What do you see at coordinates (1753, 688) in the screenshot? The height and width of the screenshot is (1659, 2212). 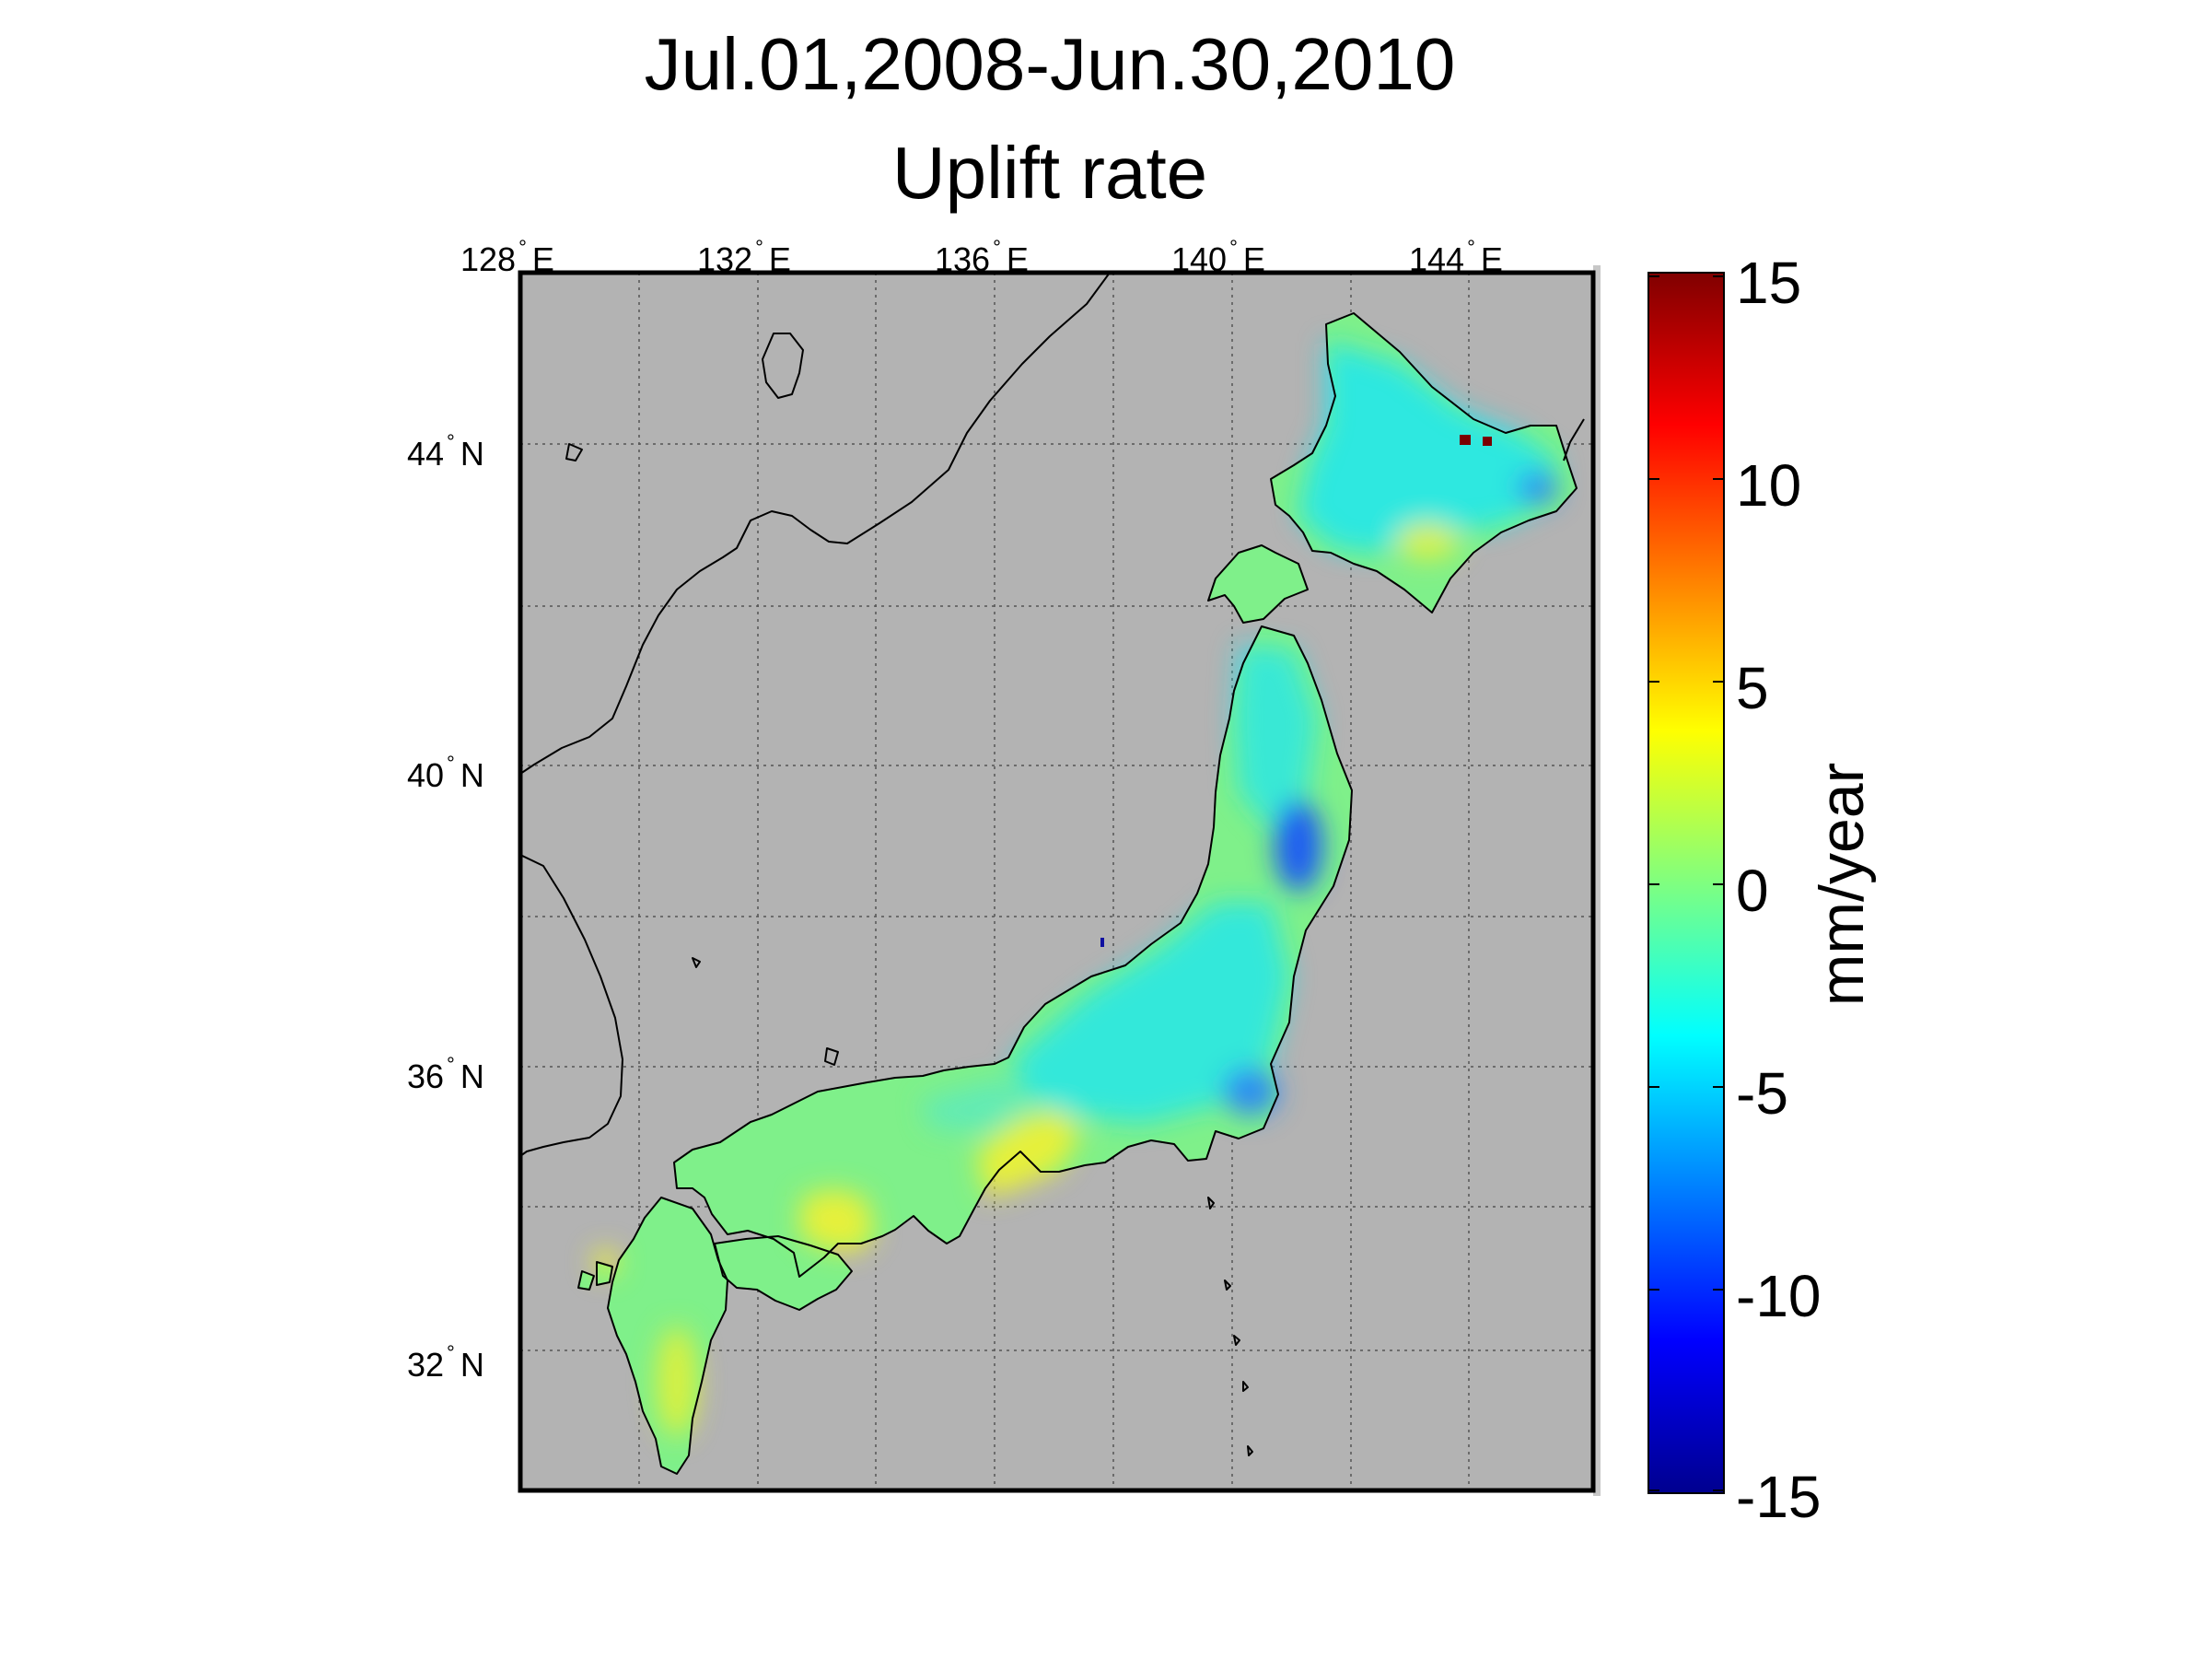 I see `colorbar-label-5: 5` at bounding box center [1753, 688].